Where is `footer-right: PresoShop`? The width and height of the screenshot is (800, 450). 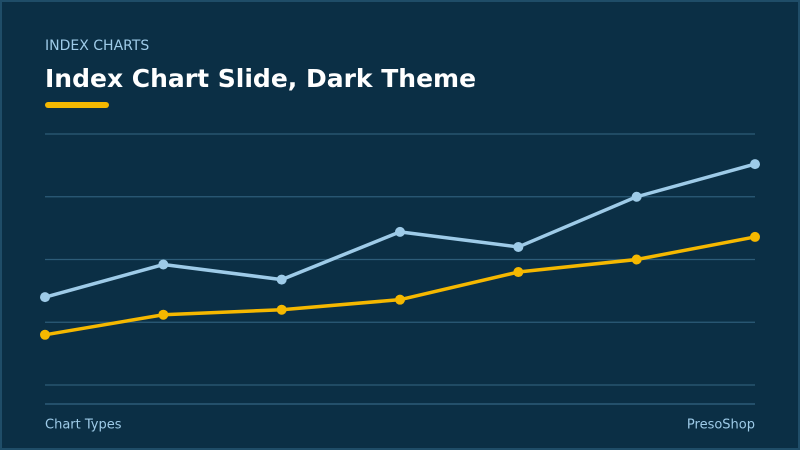 footer-right: PresoShop is located at coordinates (721, 425).